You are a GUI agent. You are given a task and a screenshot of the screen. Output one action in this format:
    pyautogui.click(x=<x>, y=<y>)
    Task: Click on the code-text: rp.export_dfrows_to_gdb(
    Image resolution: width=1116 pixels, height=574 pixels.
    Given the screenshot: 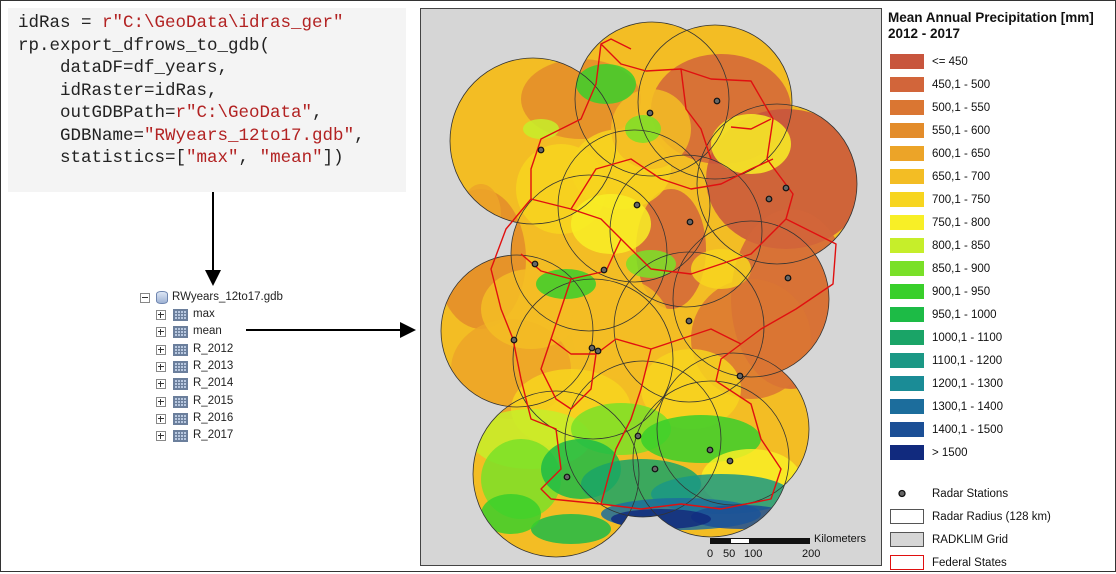 What is the action you would take?
    pyautogui.click(x=144, y=45)
    